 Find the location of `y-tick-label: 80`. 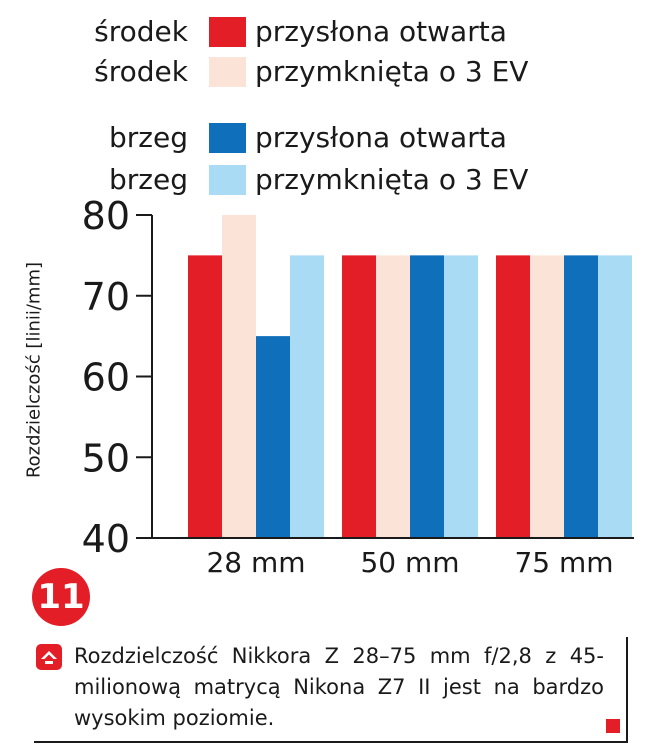

y-tick-label: 80 is located at coordinates (106, 216).